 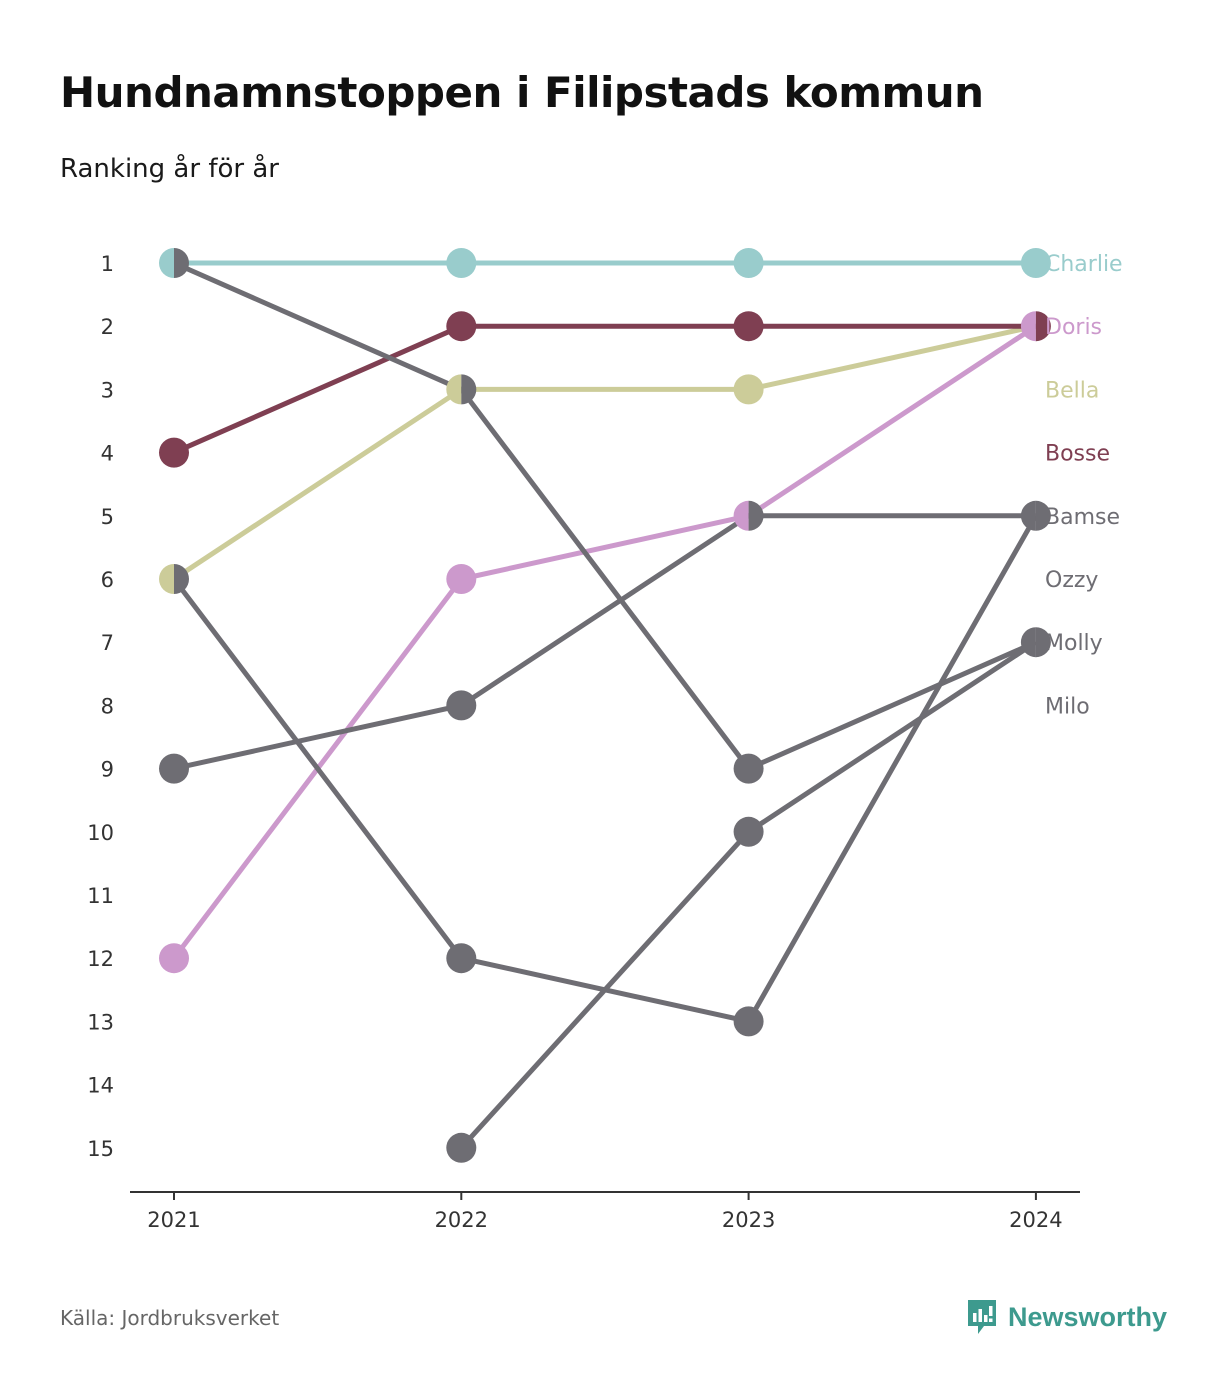 I want to click on y-tick-label: 5, so click(x=107, y=517).